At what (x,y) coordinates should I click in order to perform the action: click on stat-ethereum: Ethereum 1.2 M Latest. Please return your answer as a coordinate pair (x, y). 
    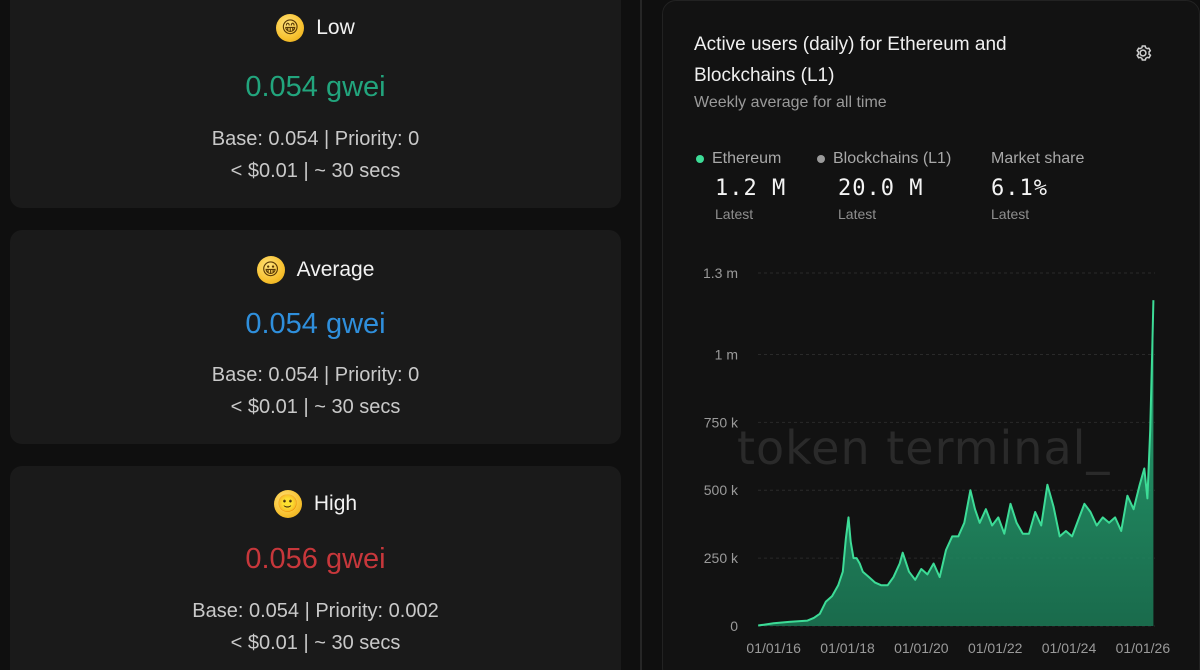
    Looking at the image, I should click on (741, 186).